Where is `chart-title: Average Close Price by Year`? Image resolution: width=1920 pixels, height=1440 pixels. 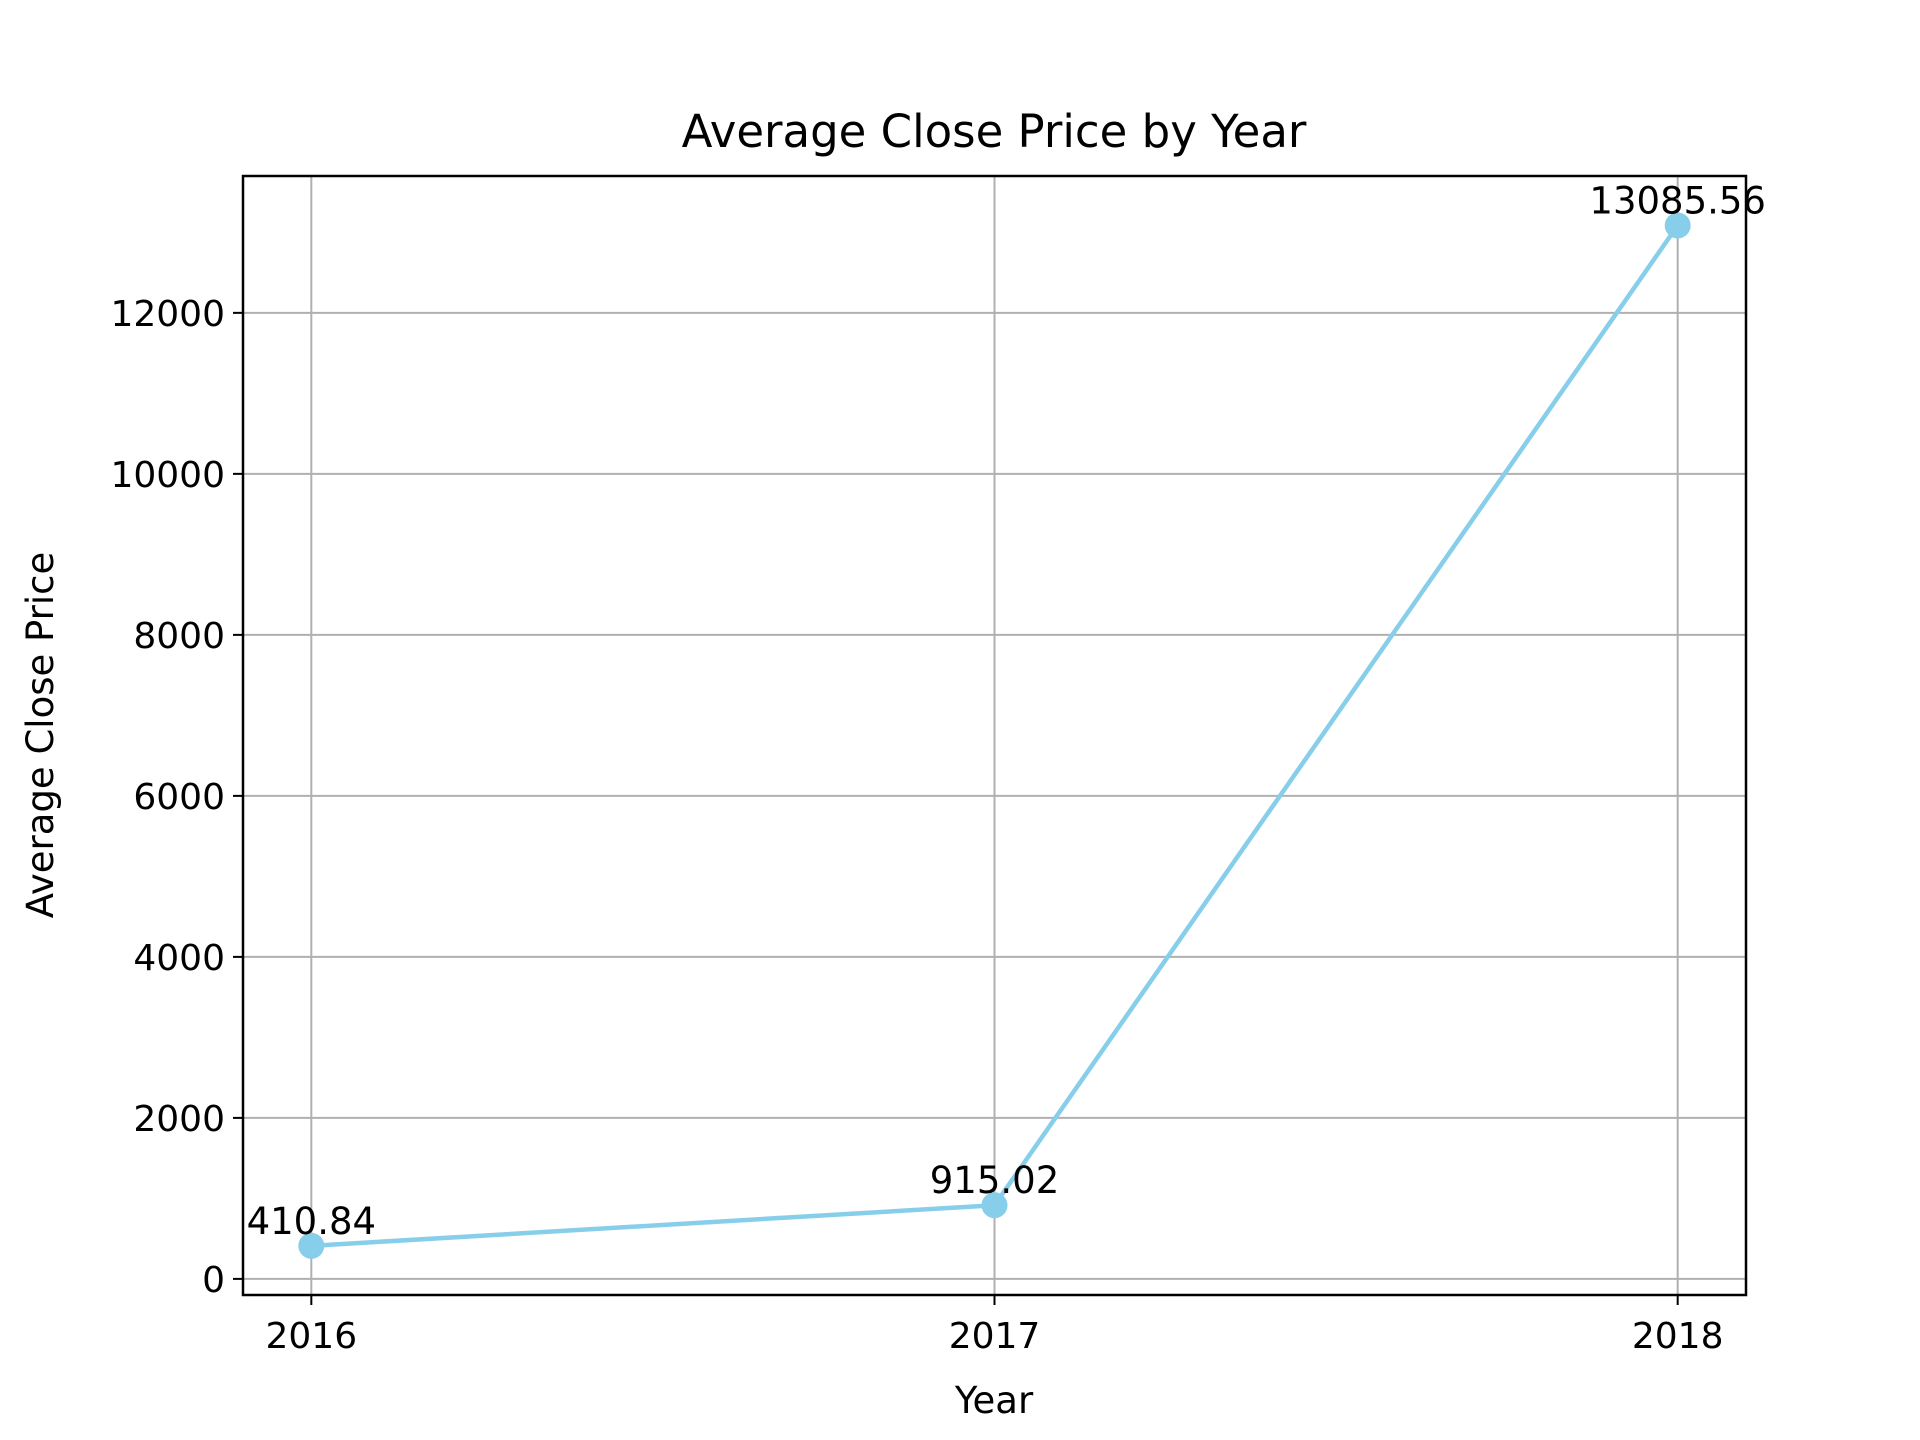 chart-title: Average Close Price by Year is located at coordinates (994, 131).